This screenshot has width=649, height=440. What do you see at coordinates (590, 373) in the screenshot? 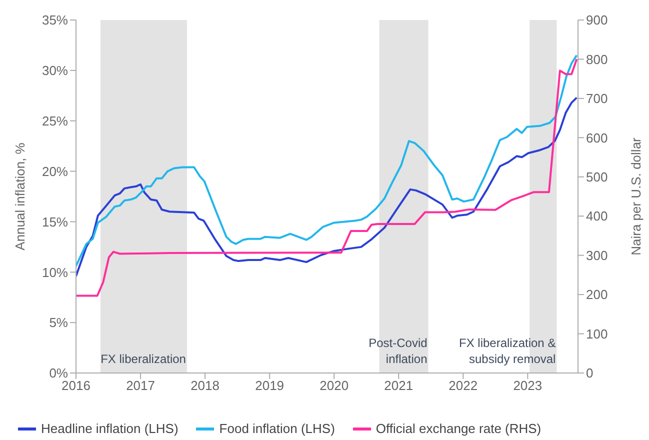
I see `y2-tick-label: 0` at bounding box center [590, 373].